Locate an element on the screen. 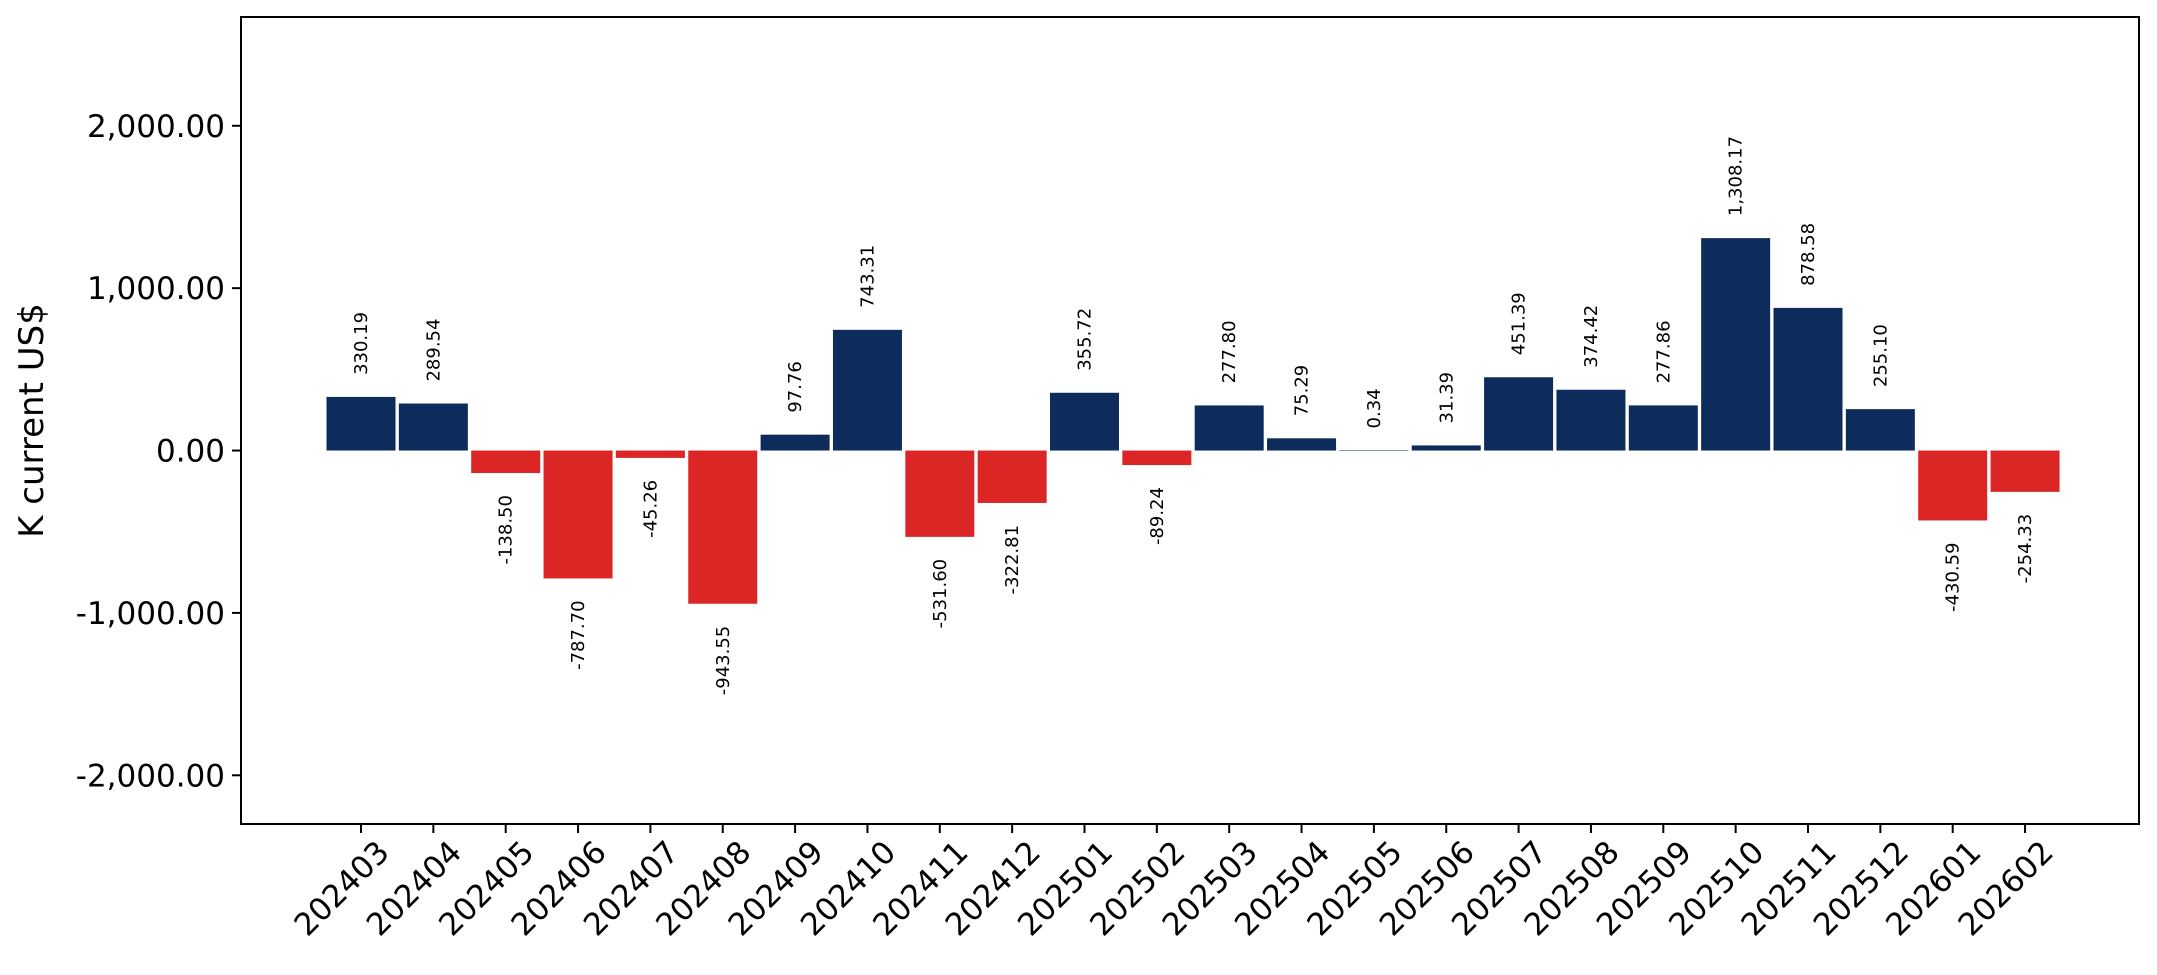  value-label-202512: 255.10 is located at coordinates (1880, 355).